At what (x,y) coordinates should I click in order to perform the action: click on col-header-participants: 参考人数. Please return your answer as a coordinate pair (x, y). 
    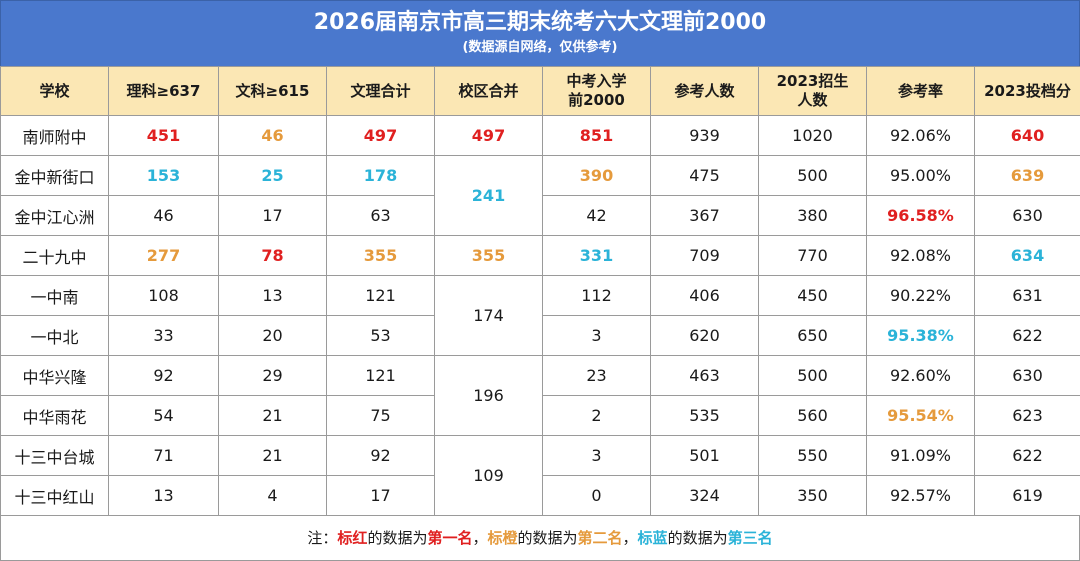
    Looking at the image, I should click on (705, 91).